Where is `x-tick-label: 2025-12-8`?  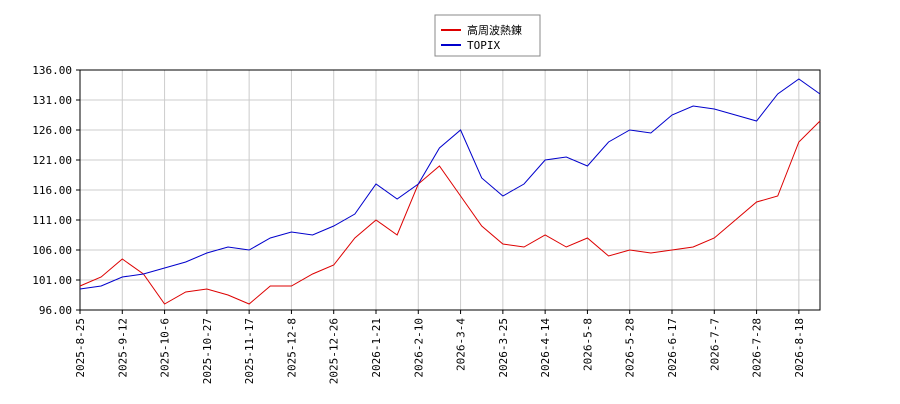 x-tick-label: 2025-12-8 is located at coordinates (291, 348).